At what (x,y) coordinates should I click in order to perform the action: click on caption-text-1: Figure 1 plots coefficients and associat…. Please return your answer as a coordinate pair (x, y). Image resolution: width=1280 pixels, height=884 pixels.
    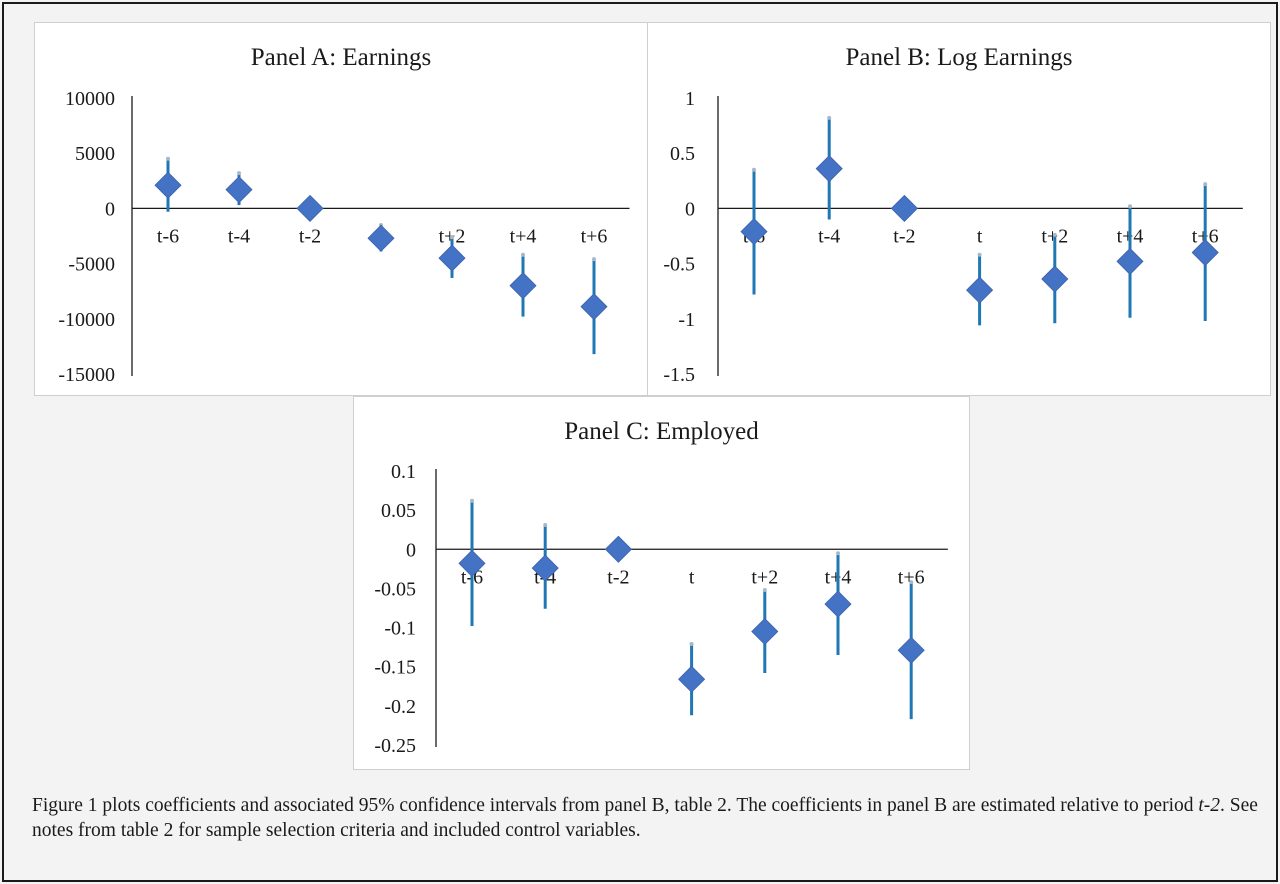
    Looking at the image, I should click on (615, 805).